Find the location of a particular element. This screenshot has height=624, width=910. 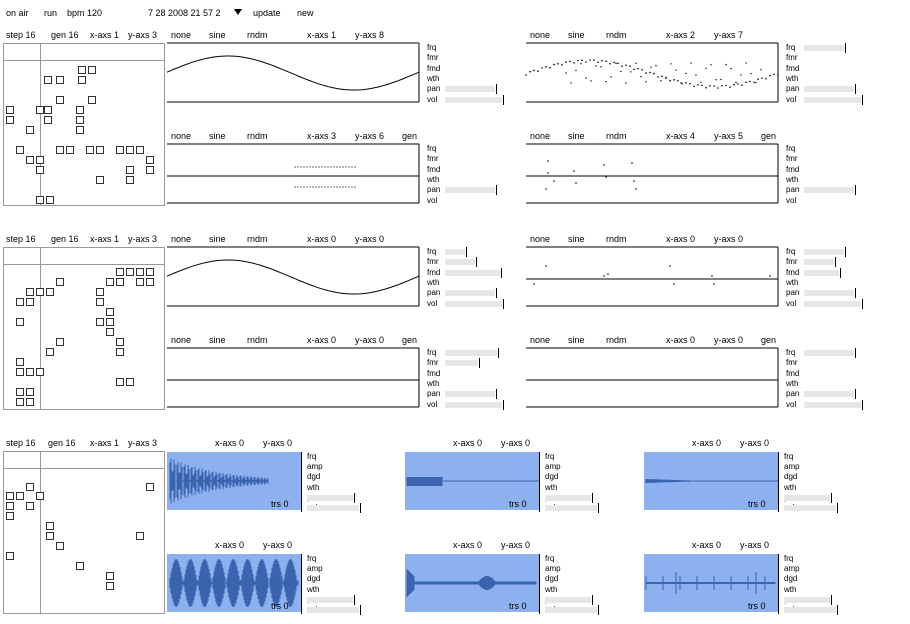

lfo-xaxis-button: x-axs 0 is located at coordinates (681, 239).